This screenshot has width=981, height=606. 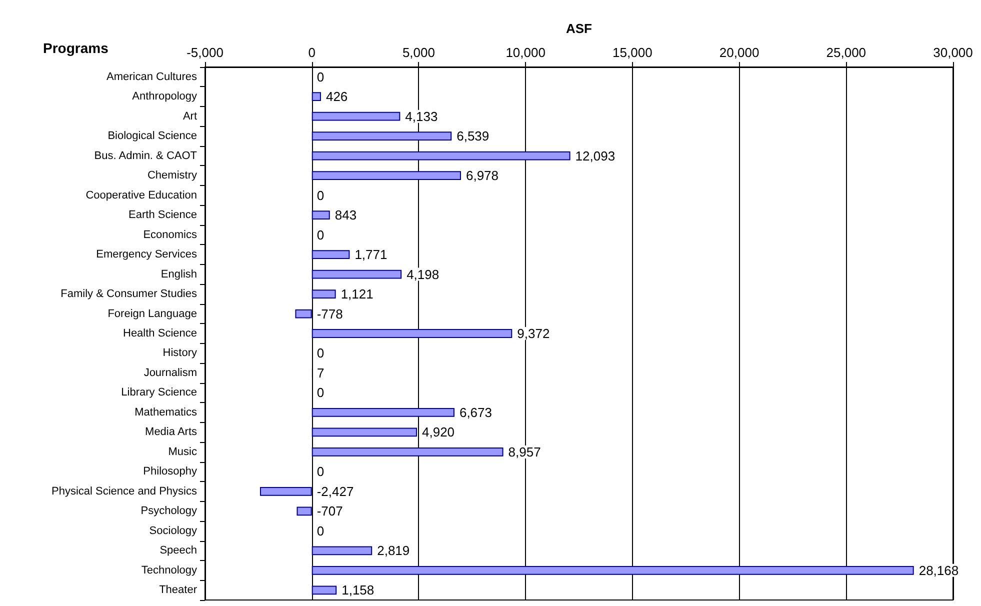 What do you see at coordinates (579, 28) in the screenshot?
I see `x-axis-title: ASF` at bounding box center [579, 28].